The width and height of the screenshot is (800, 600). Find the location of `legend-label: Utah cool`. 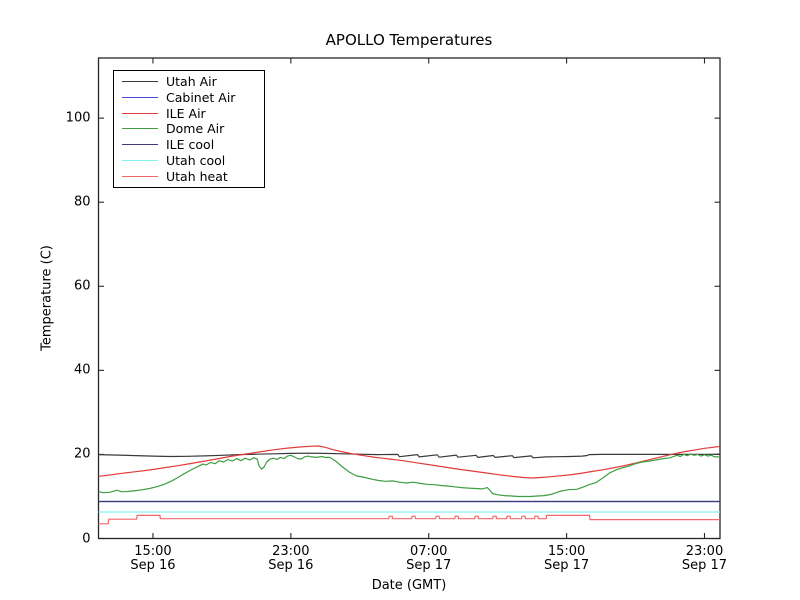

legend-label: Utah cool is located at coordinates (196, 160).